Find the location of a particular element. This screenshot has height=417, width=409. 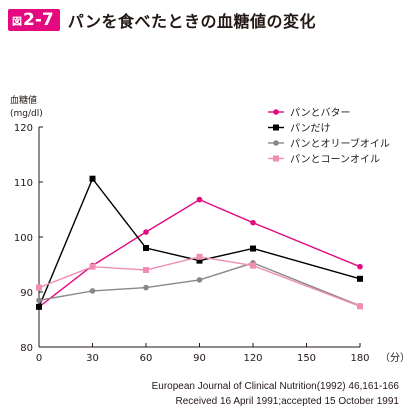

legend-label: パンとバター is located at coordinates (320, 113).